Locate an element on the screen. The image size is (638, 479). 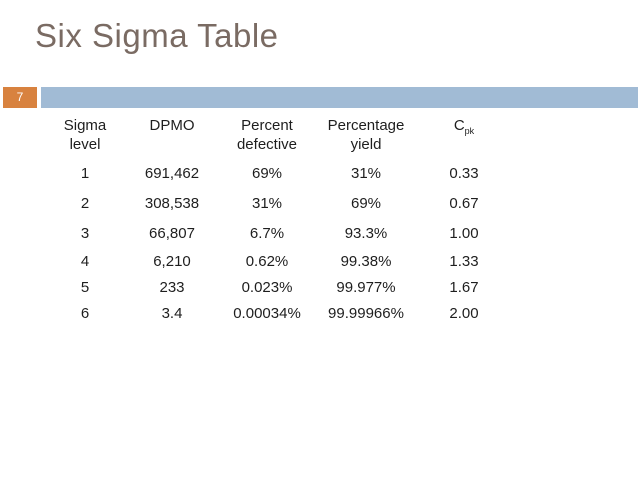
table-row: 1 691,462 69% 31% 0.33 is located at coordinates (278, 173).